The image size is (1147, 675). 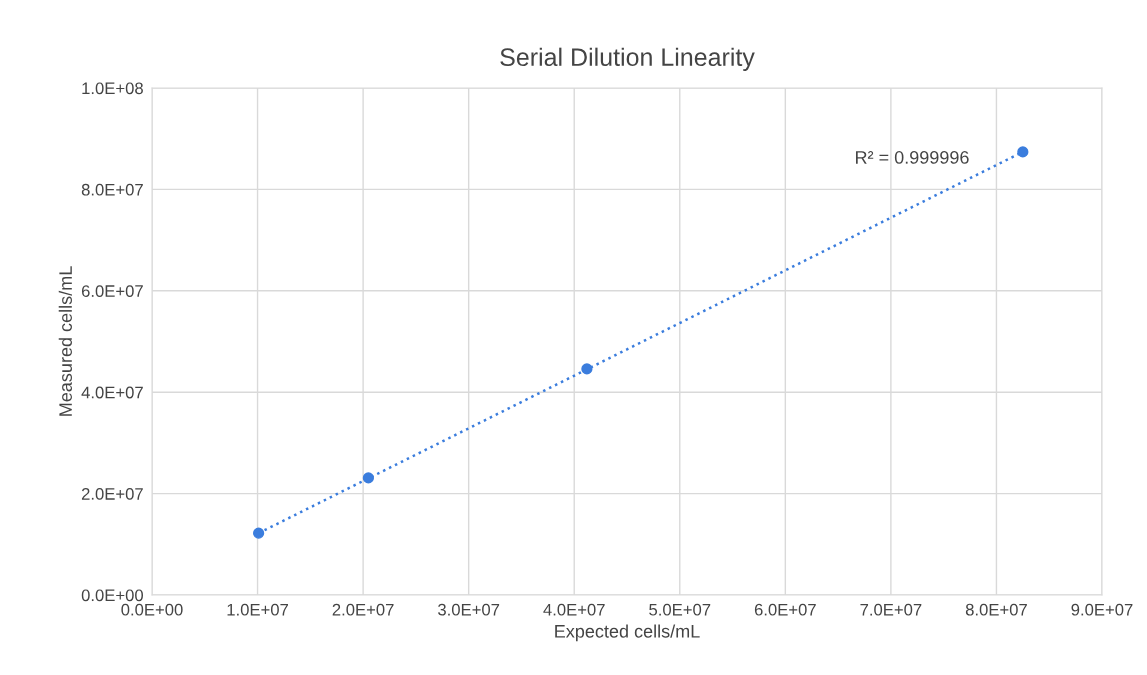 I want to click on x-tick-label: 4.0E+07, so click(x=574, y=609).